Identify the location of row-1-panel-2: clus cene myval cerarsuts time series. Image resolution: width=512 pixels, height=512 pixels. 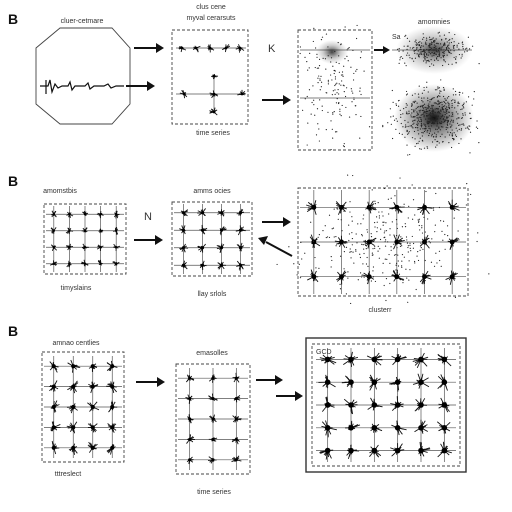
(210, 70).